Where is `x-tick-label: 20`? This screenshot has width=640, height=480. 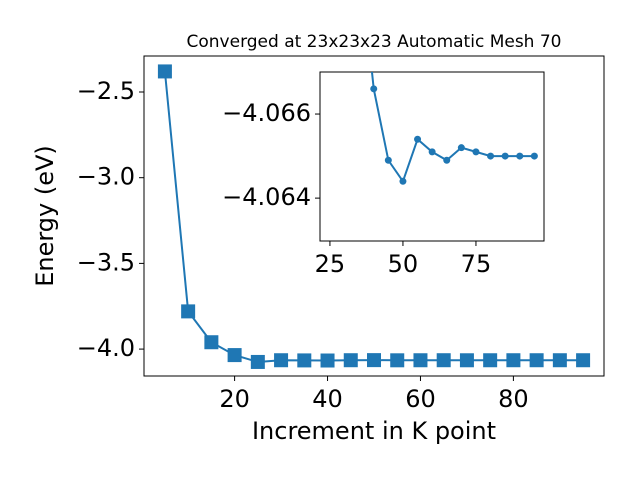 x-tick-label: 20 is located at coordinates (234, 399).